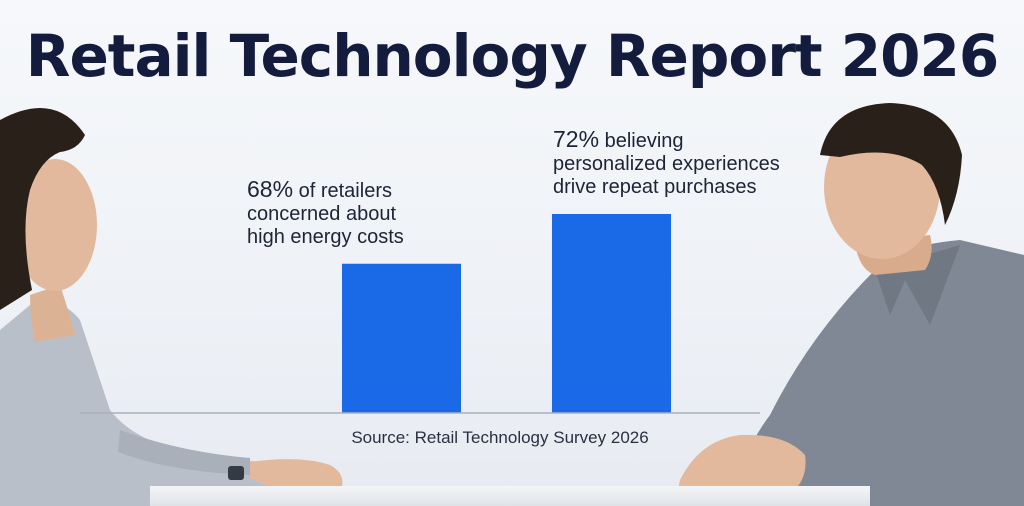  What do you see at coordinates (666, 164) in the screenshot?
I see `annotation-line: personalized experiences` at bounding box center [666, 164].